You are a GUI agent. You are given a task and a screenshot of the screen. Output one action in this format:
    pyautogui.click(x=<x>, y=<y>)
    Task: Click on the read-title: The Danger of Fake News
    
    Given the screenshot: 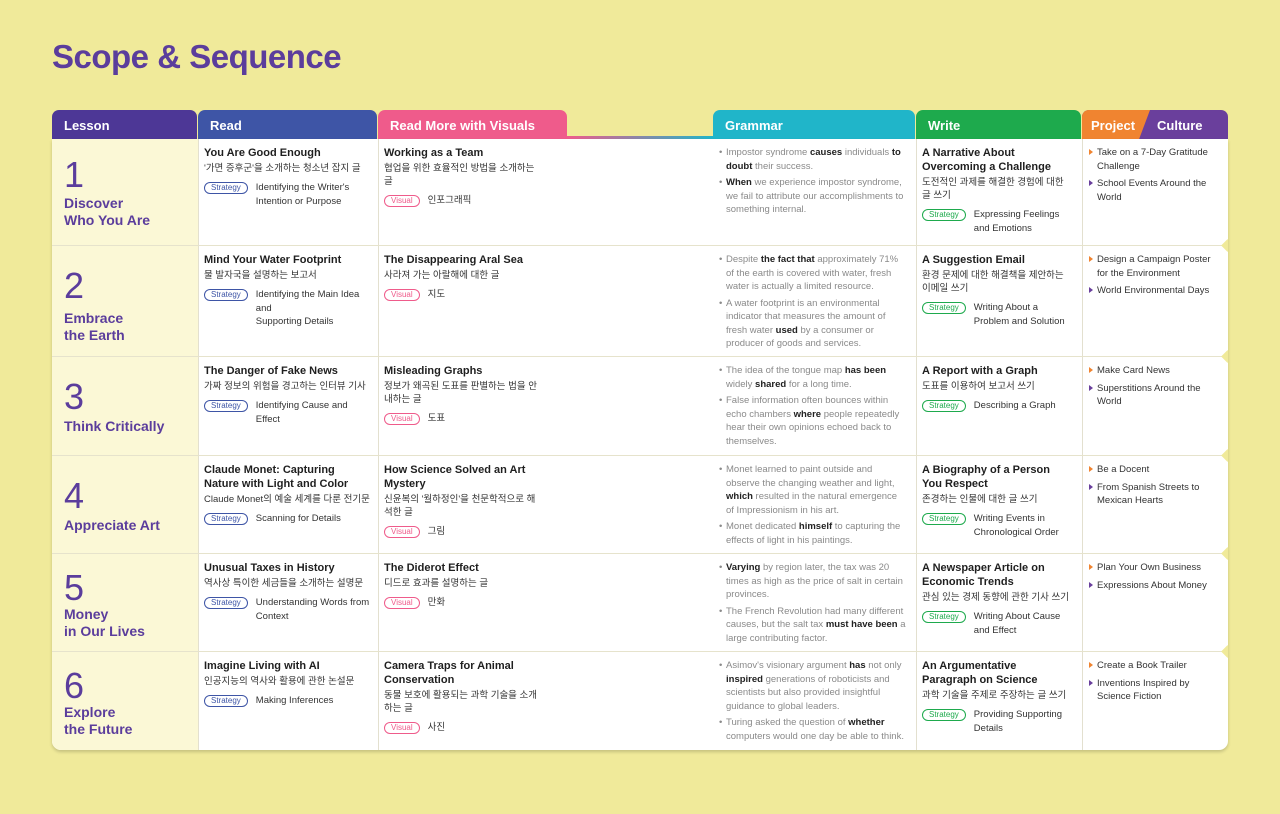 What is the action you would take?
    pyautogui.click(x=271, y=371)
    